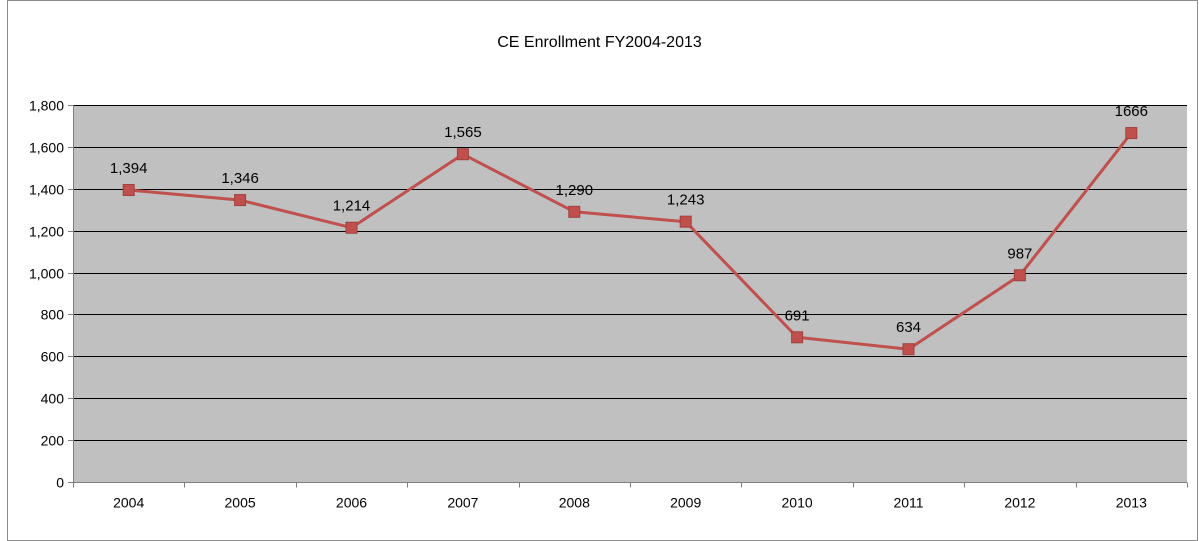  Describe the element at coordinates (46, 190) in the screenshot. I see `y-tick-label: 1,400` at that location.